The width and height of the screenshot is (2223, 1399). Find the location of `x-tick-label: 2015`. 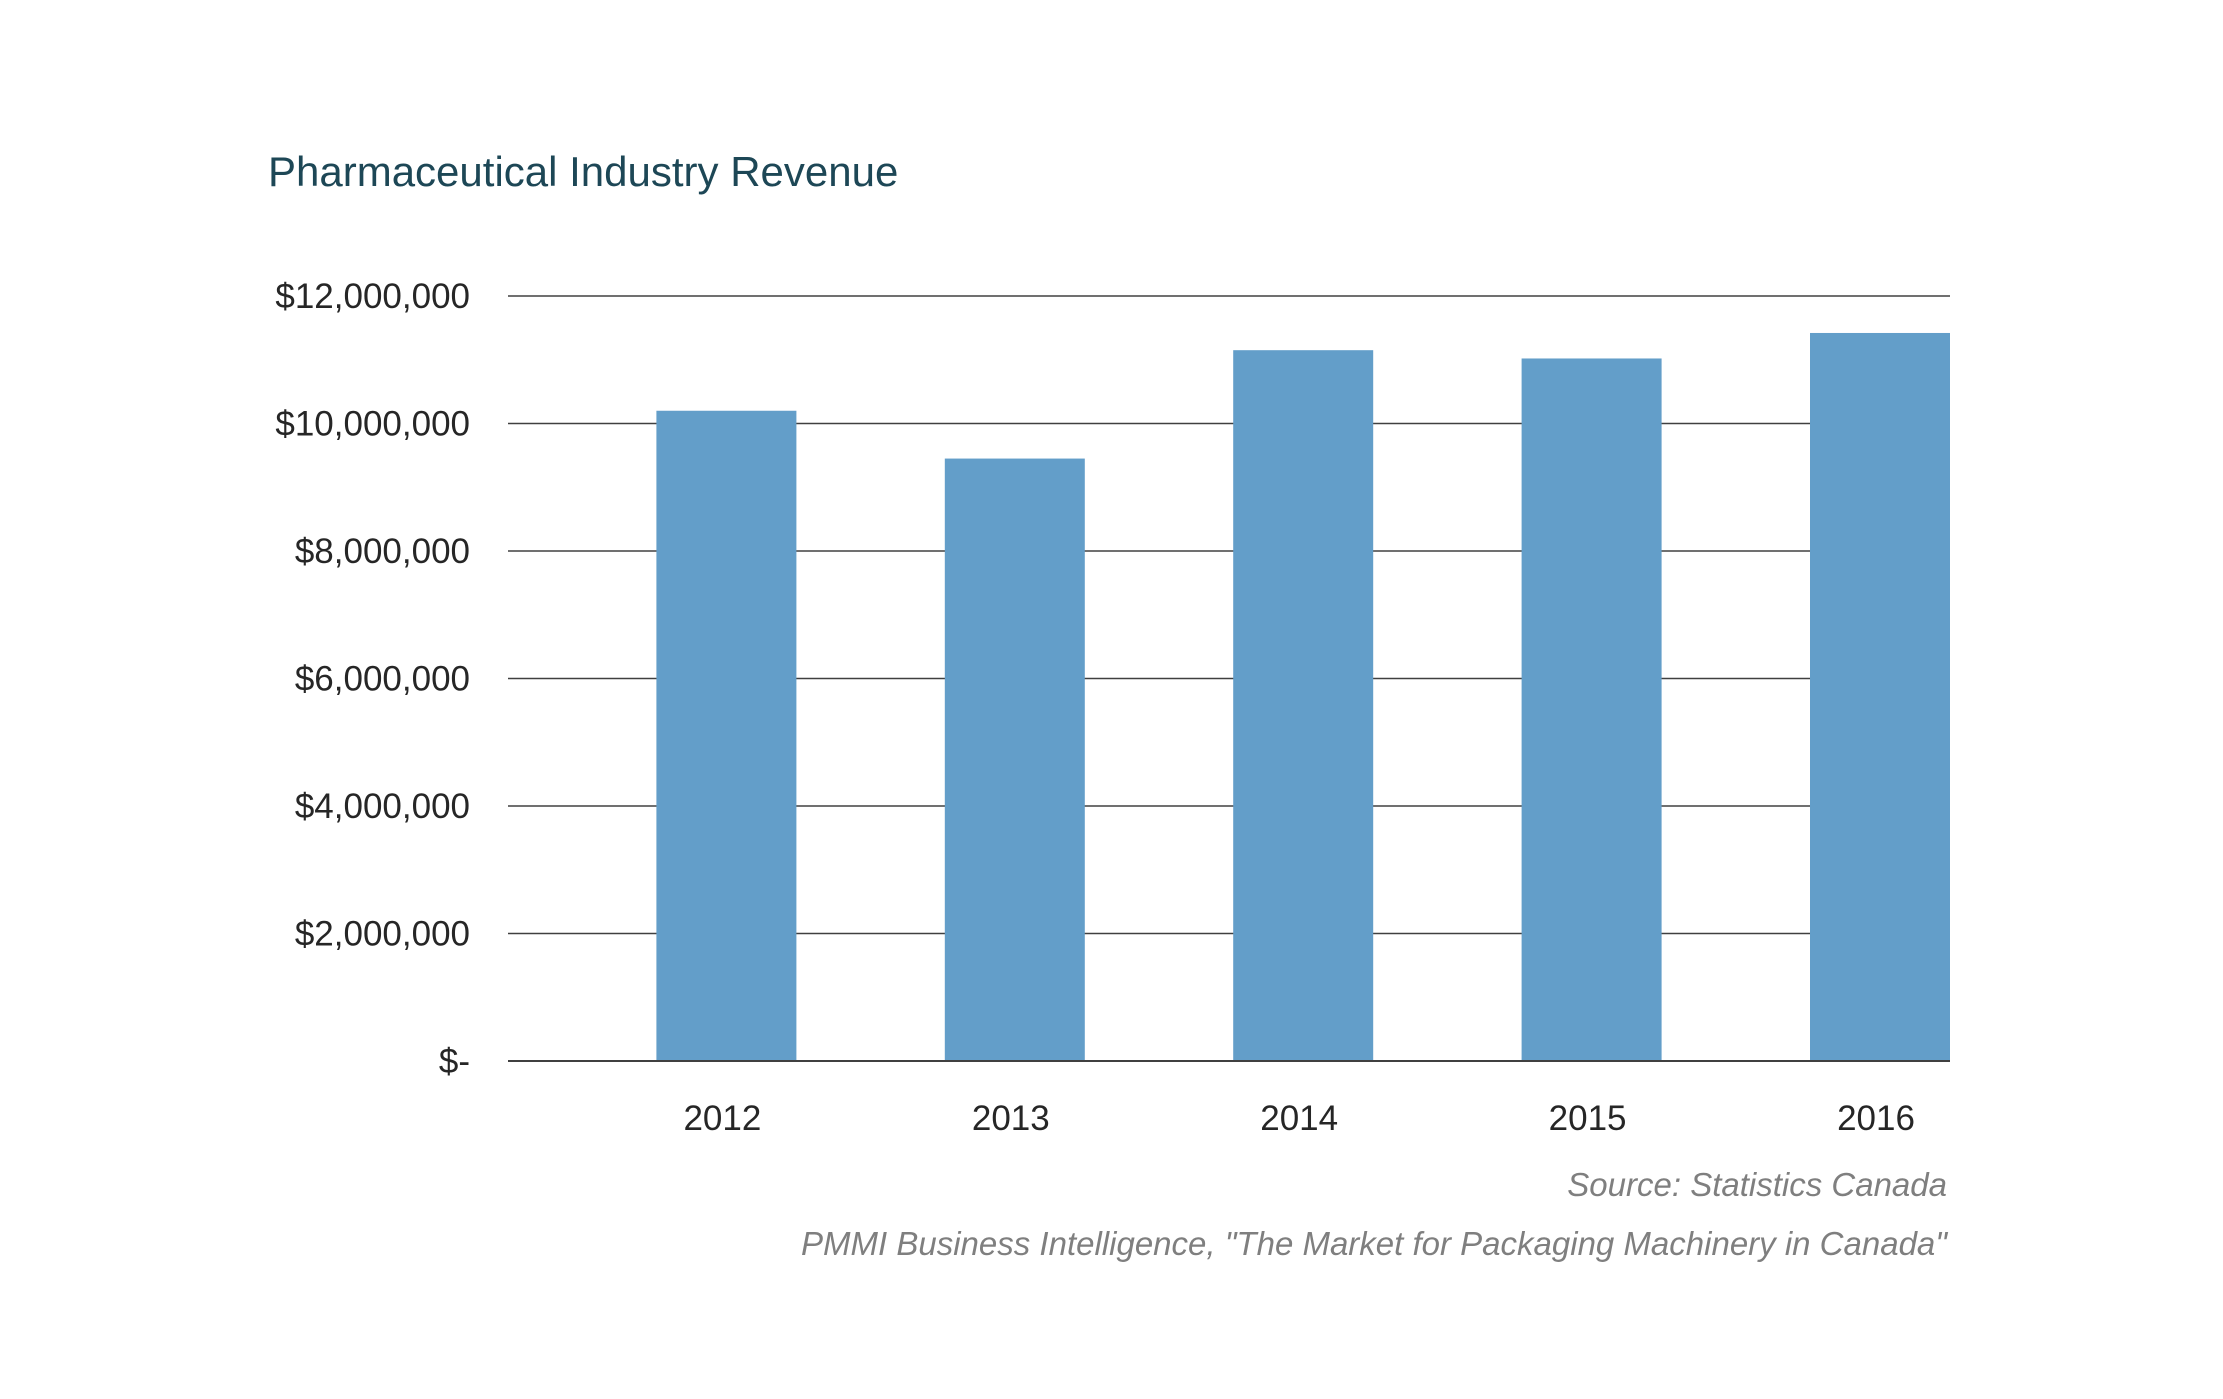

x-tick-label: 2015 is located at coordinates (1588, 1118).